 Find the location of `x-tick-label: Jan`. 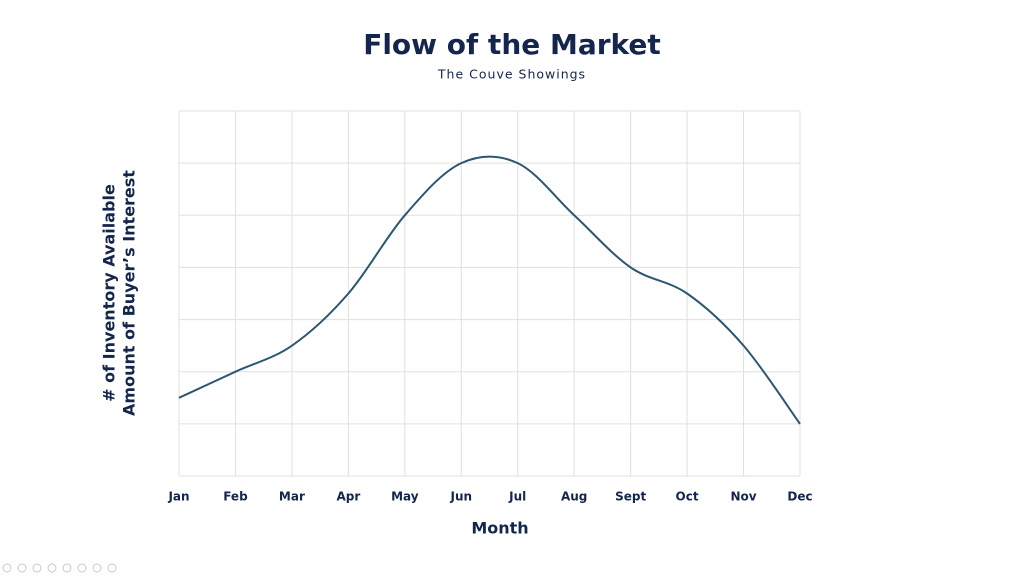

x-tick-label: Jan is located at coordinates (178, 497).